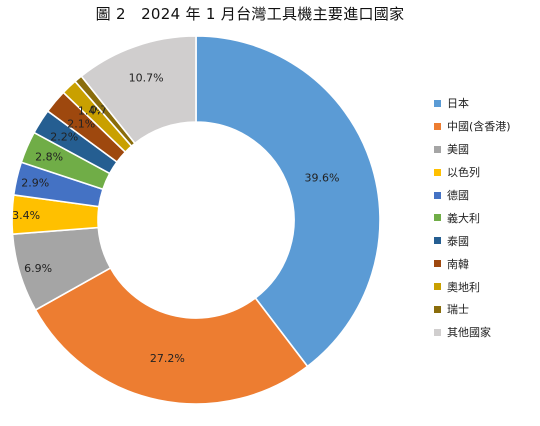 The height and width of the screenshot is (426, 540). What do you see at coordinates (35, 183) in the screenshot?
I see `data-label: 2.9%` at bounding box center [35, 183].